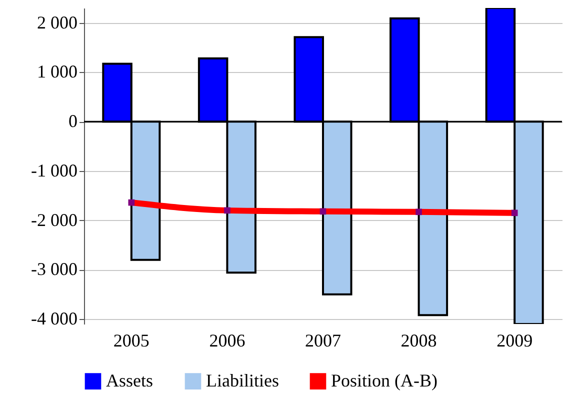  I want to click on x-tick-label: 2006, so click(227, 340).